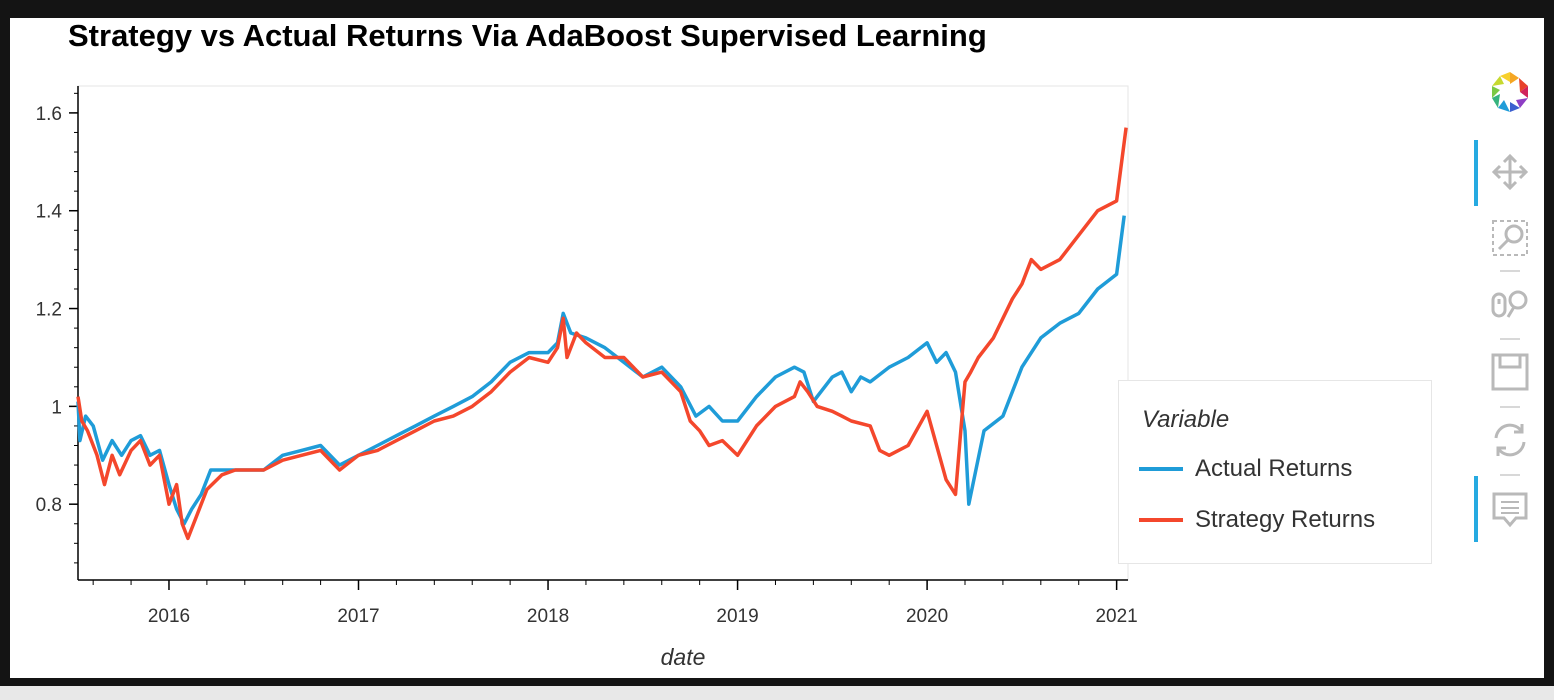  Describe the element at coordinates (683, 657) in the screenshot. I see `x-axis-label: date` at that location.